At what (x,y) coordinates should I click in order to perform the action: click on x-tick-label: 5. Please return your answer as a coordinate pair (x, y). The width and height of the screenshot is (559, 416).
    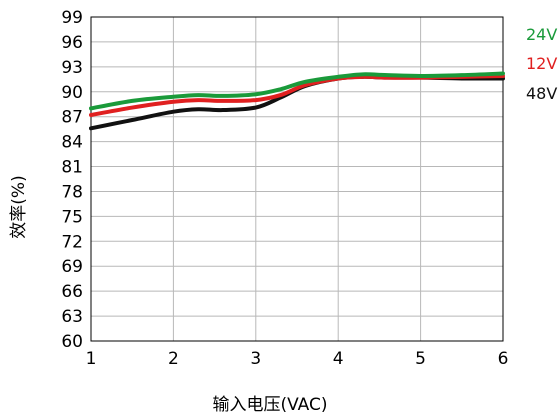
    Looking at the image, I should click on (420, 359).